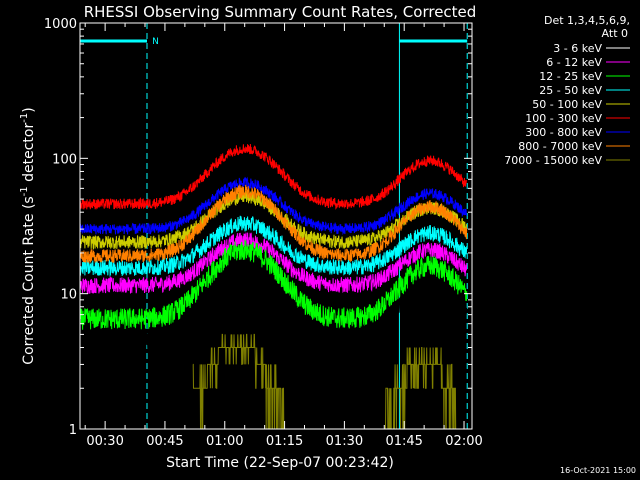  What do you see at coordinates (29, 155) in the screenshot?
I see `y-axis-label-mid: detector` at bounding box center [29, 155].